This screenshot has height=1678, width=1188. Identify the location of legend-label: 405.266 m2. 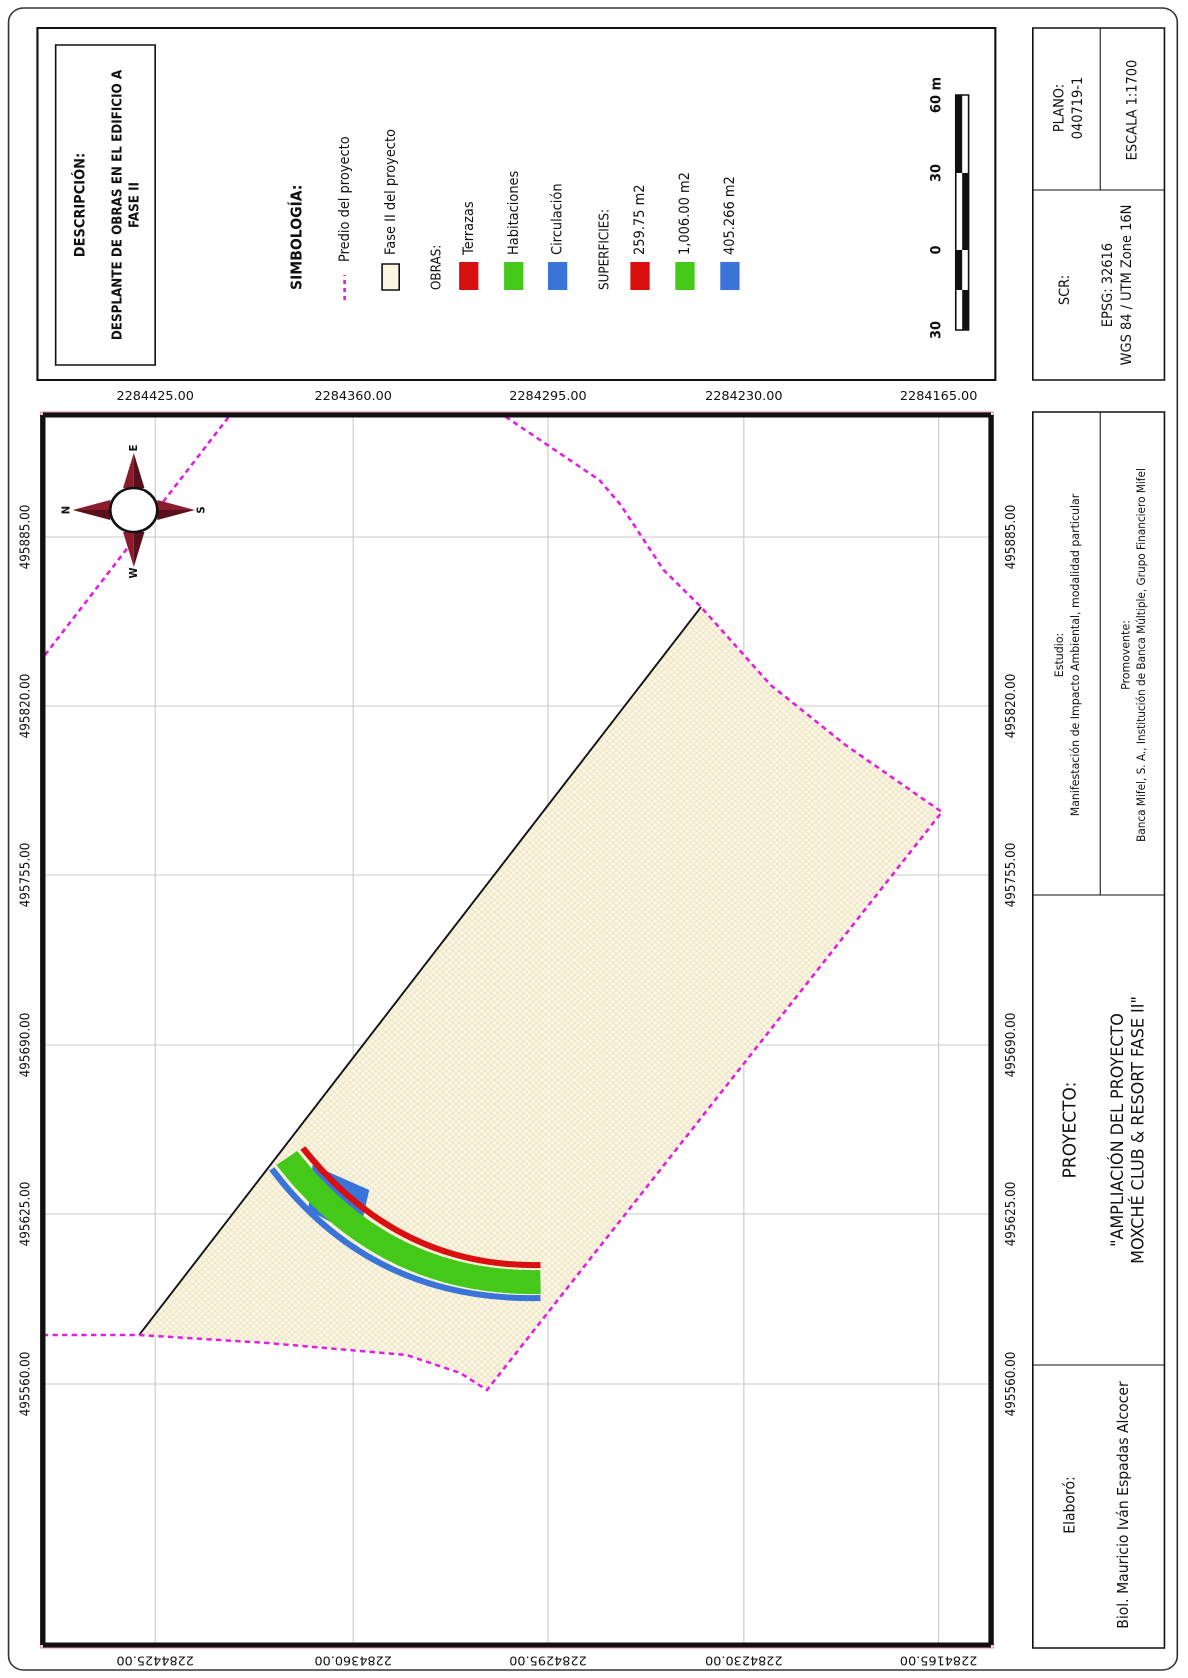
(731, 215).